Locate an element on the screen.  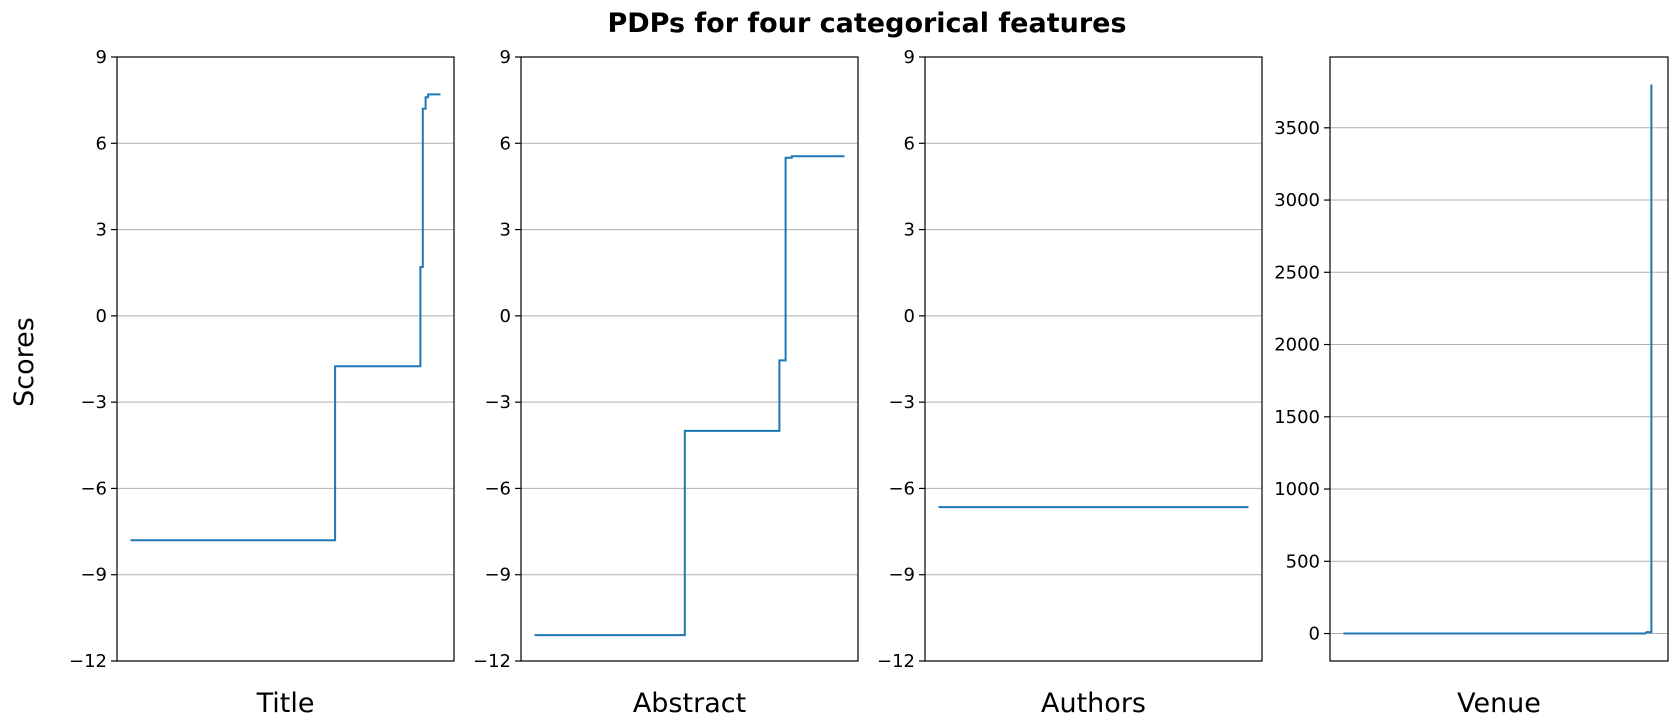
y-tick-label: 500 is located at coordinates (1303, 561).